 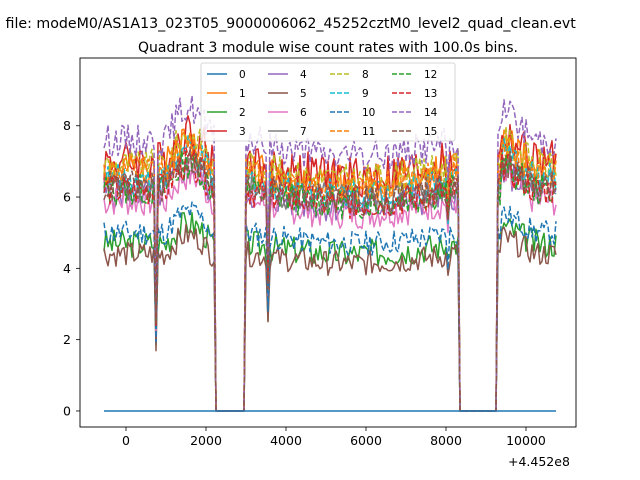 What do you see at coordinates (446, 440) in the screenshot?
I see `x-tick-label: 8000` at bounding box center [446, 440].